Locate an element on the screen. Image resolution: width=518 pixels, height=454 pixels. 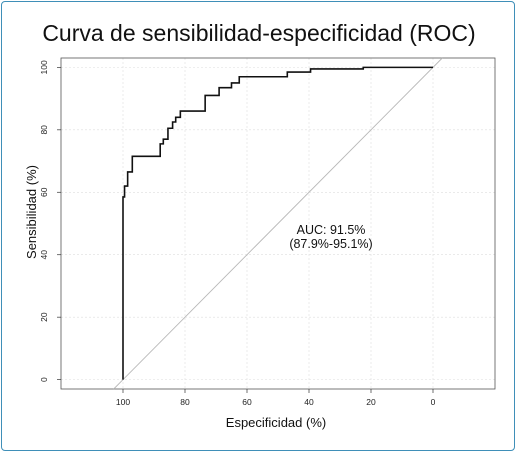
auc-label: AUC: 91.5% is located at coordinates (331, 230).